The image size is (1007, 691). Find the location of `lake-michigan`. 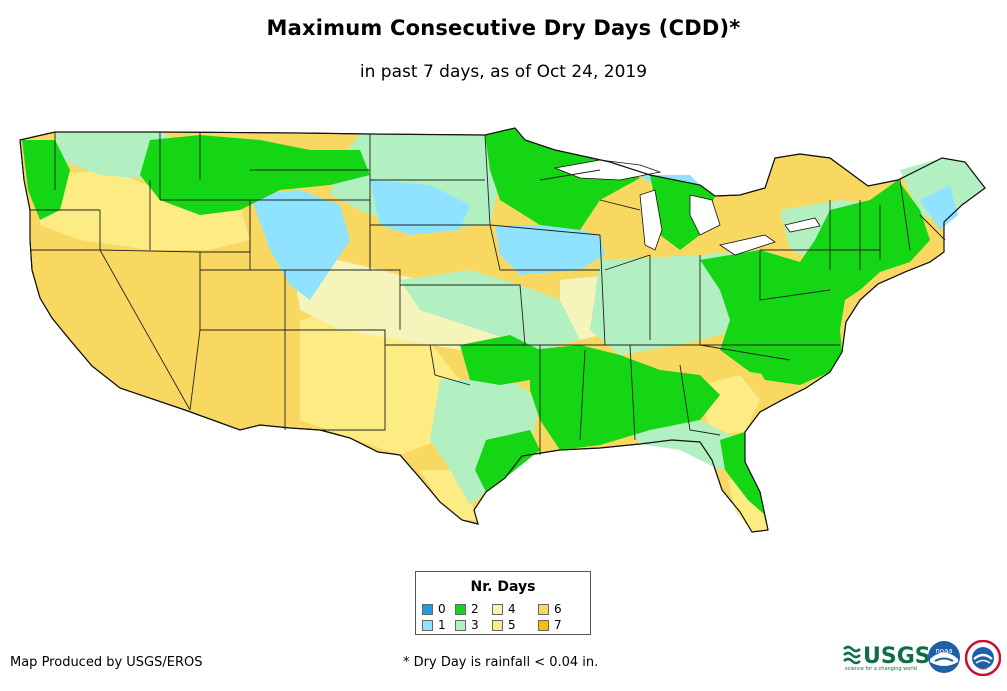

lake-michigan is located at coordinates (651, 220).